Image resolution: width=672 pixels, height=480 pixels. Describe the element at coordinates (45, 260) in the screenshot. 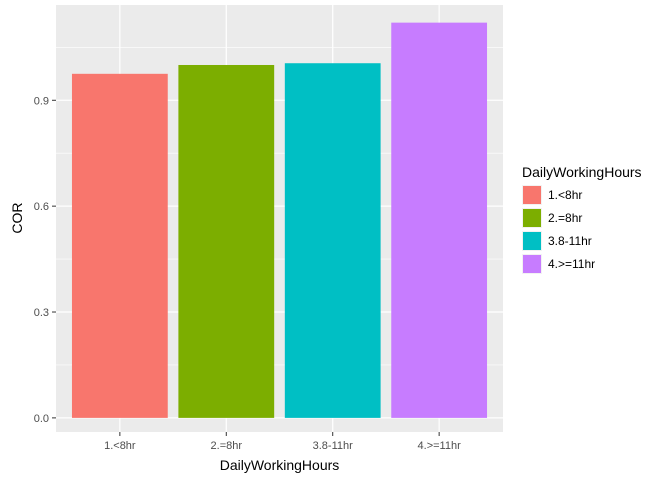

I see `y-axis: 0.0 0.3 0.6 0.9` at that location.